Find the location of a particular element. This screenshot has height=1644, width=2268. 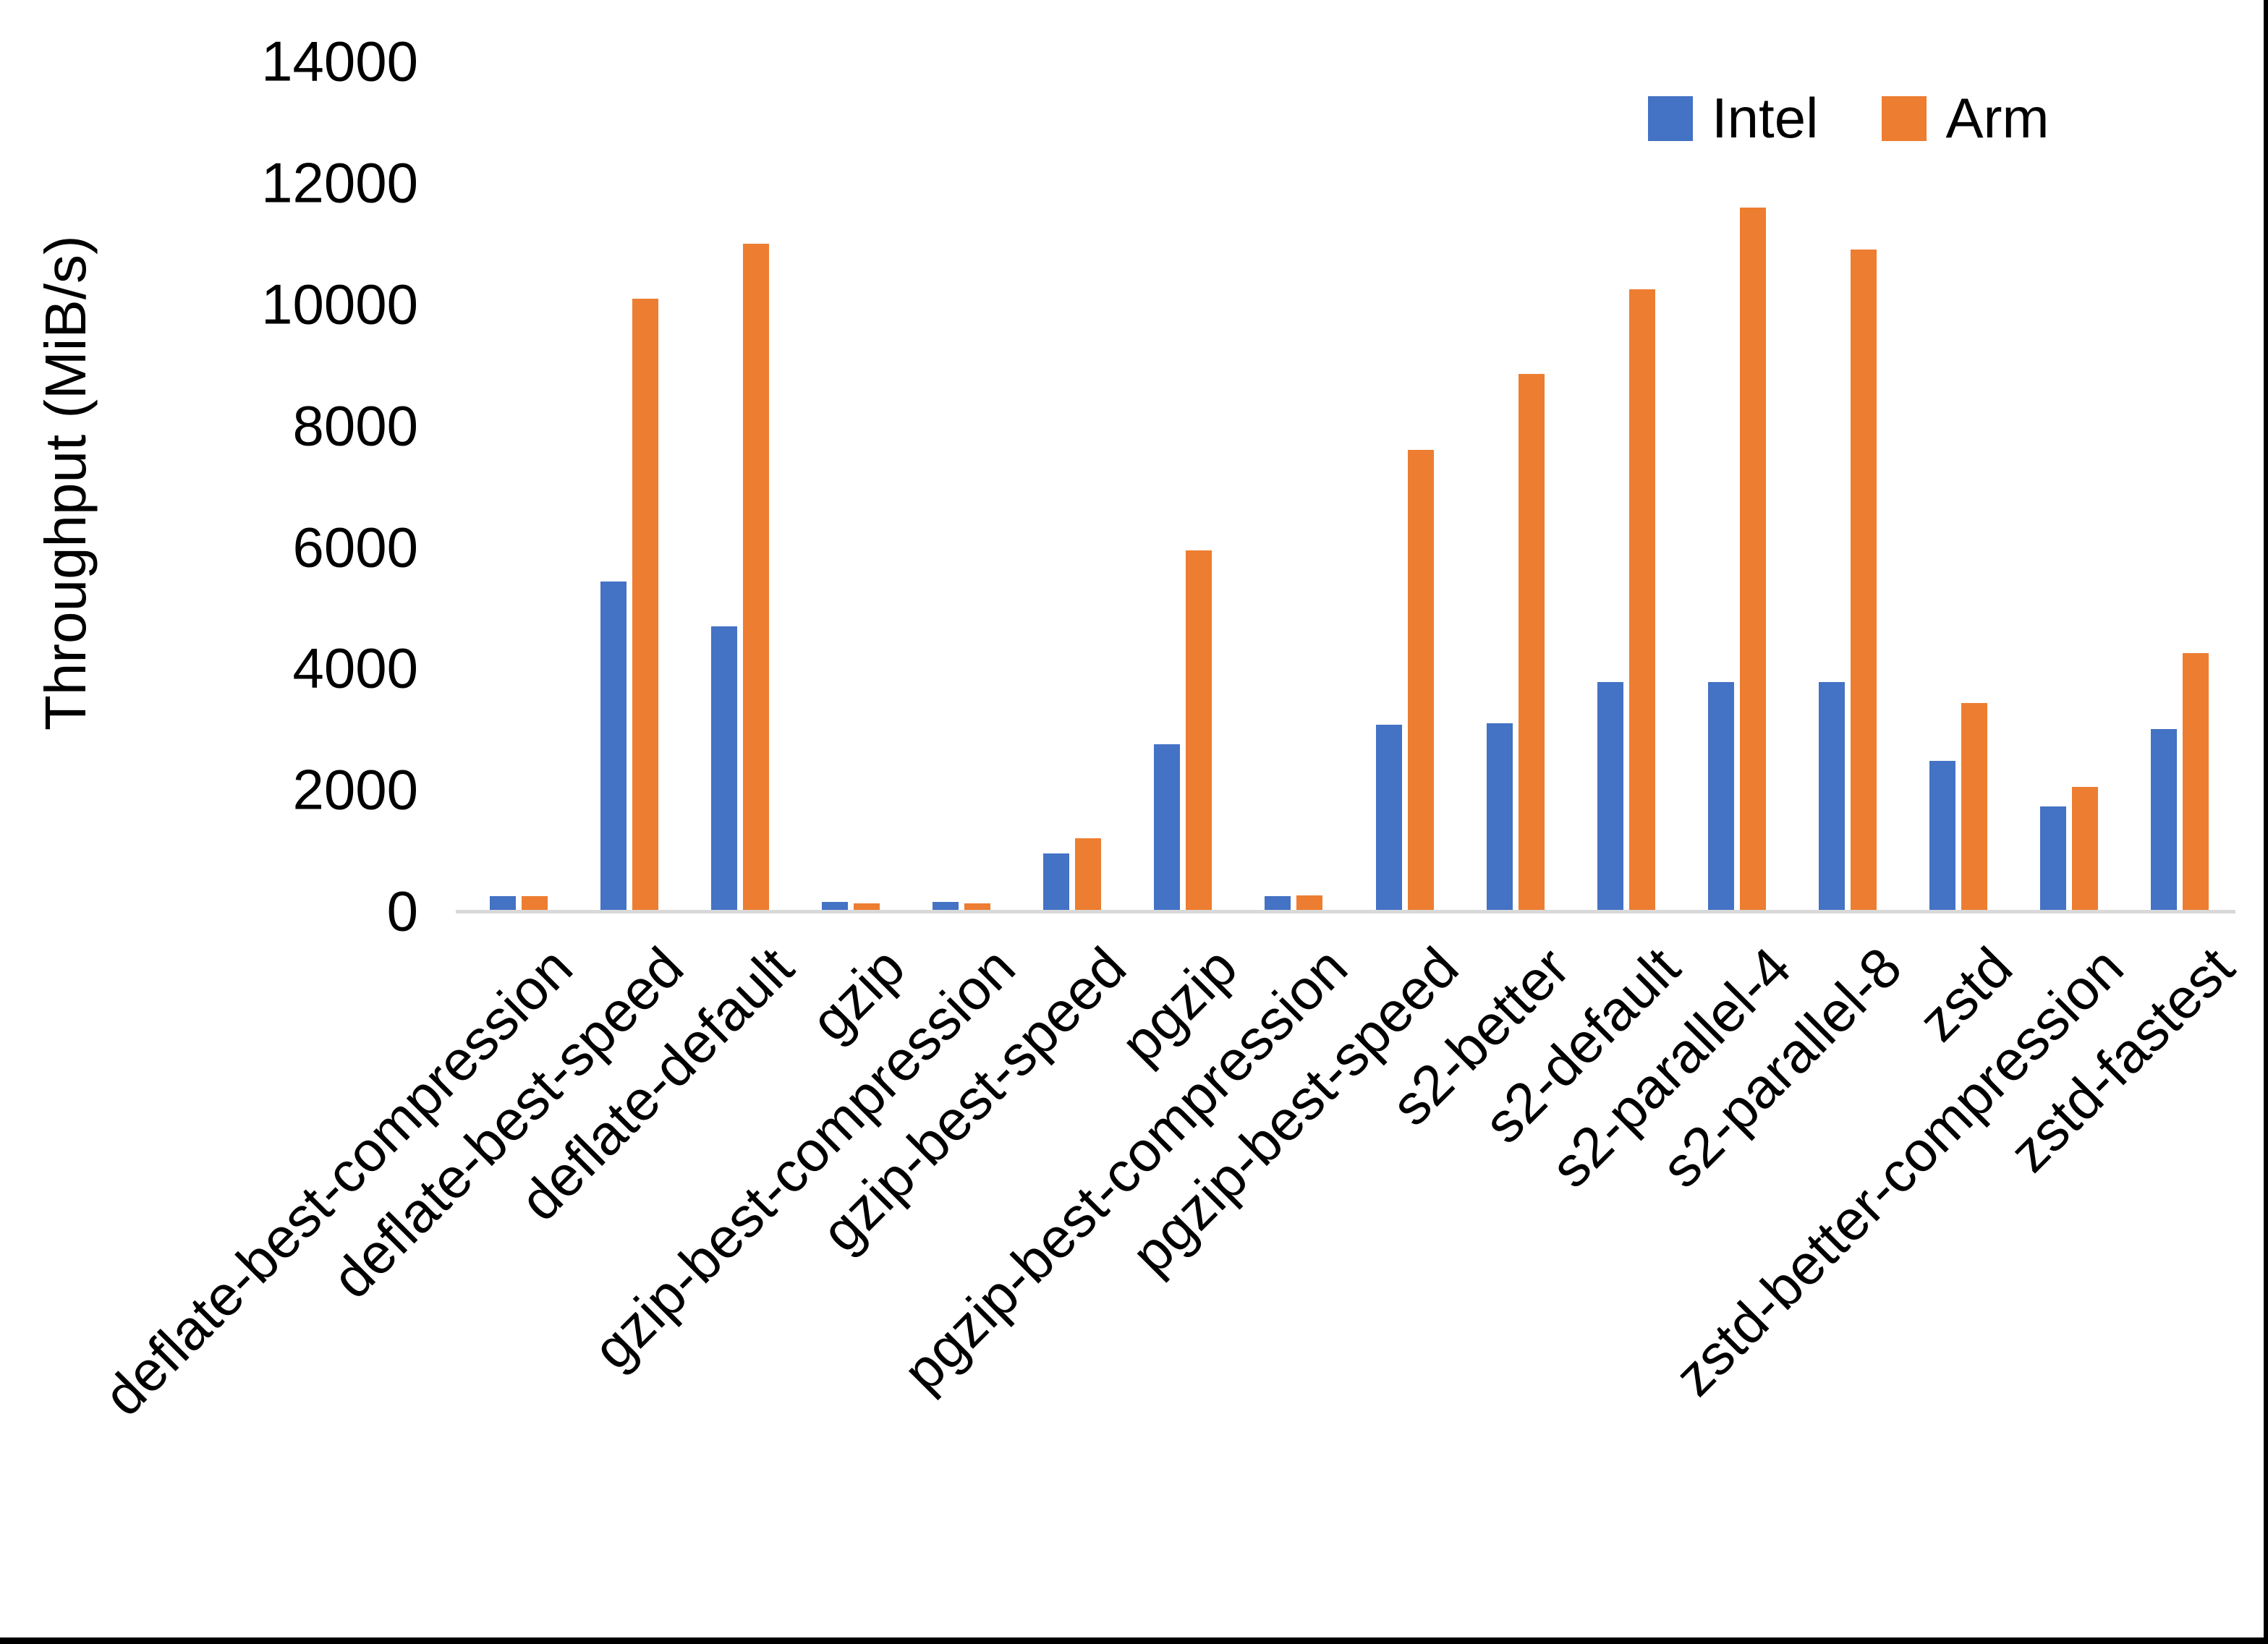

bar-arm-pgzip is located at coordinates (1199, 730).